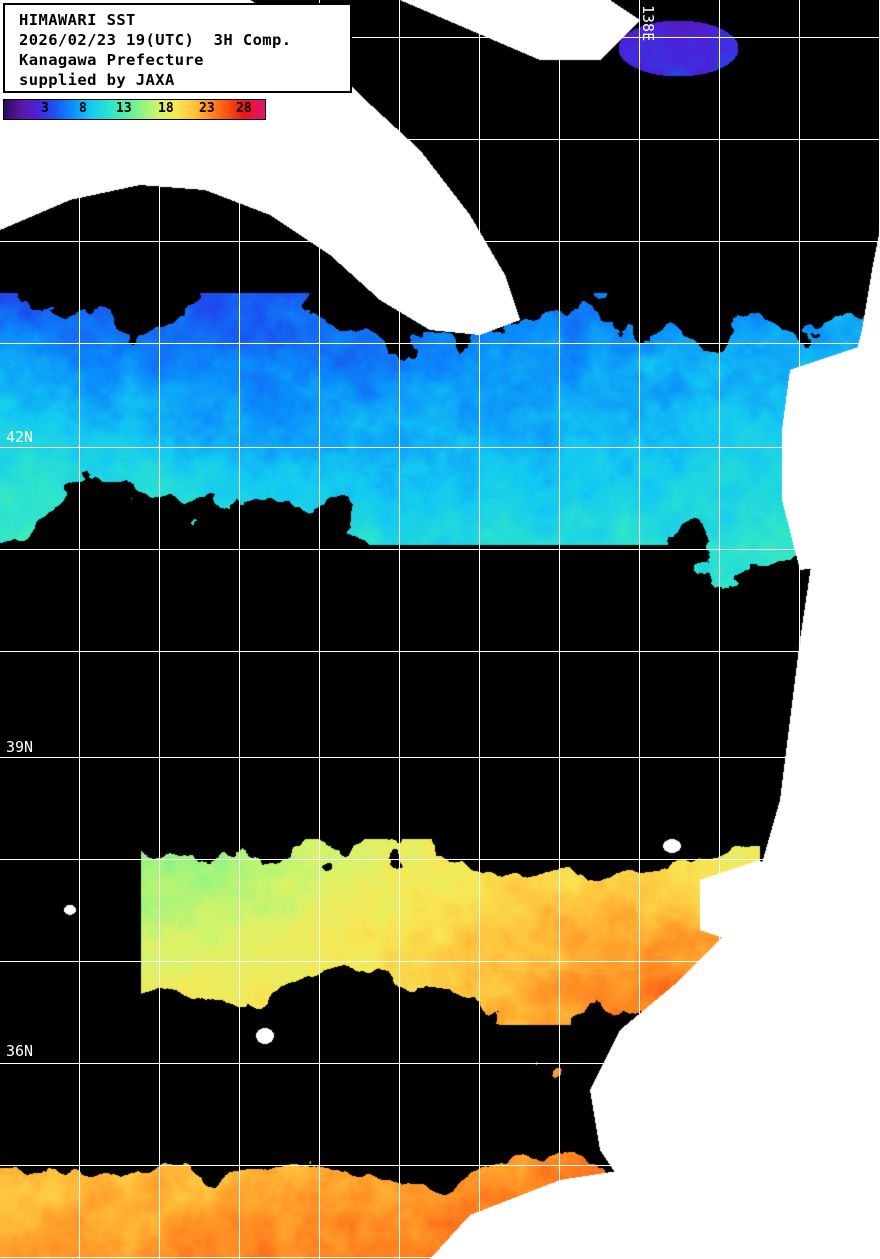 This screenshot has width=880, height=1259. Describe the element at coordinates (97, 80) in the screenshot. I see `legend-source: supplied by JAXA` at that location.